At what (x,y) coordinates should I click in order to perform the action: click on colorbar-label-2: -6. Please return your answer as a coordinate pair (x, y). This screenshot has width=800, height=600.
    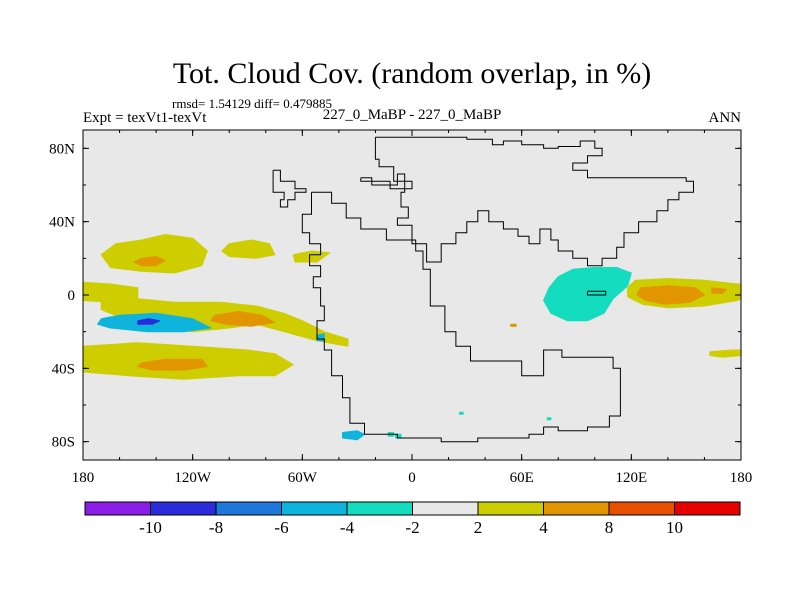
    Looking at the image, I should click on (281, 527).